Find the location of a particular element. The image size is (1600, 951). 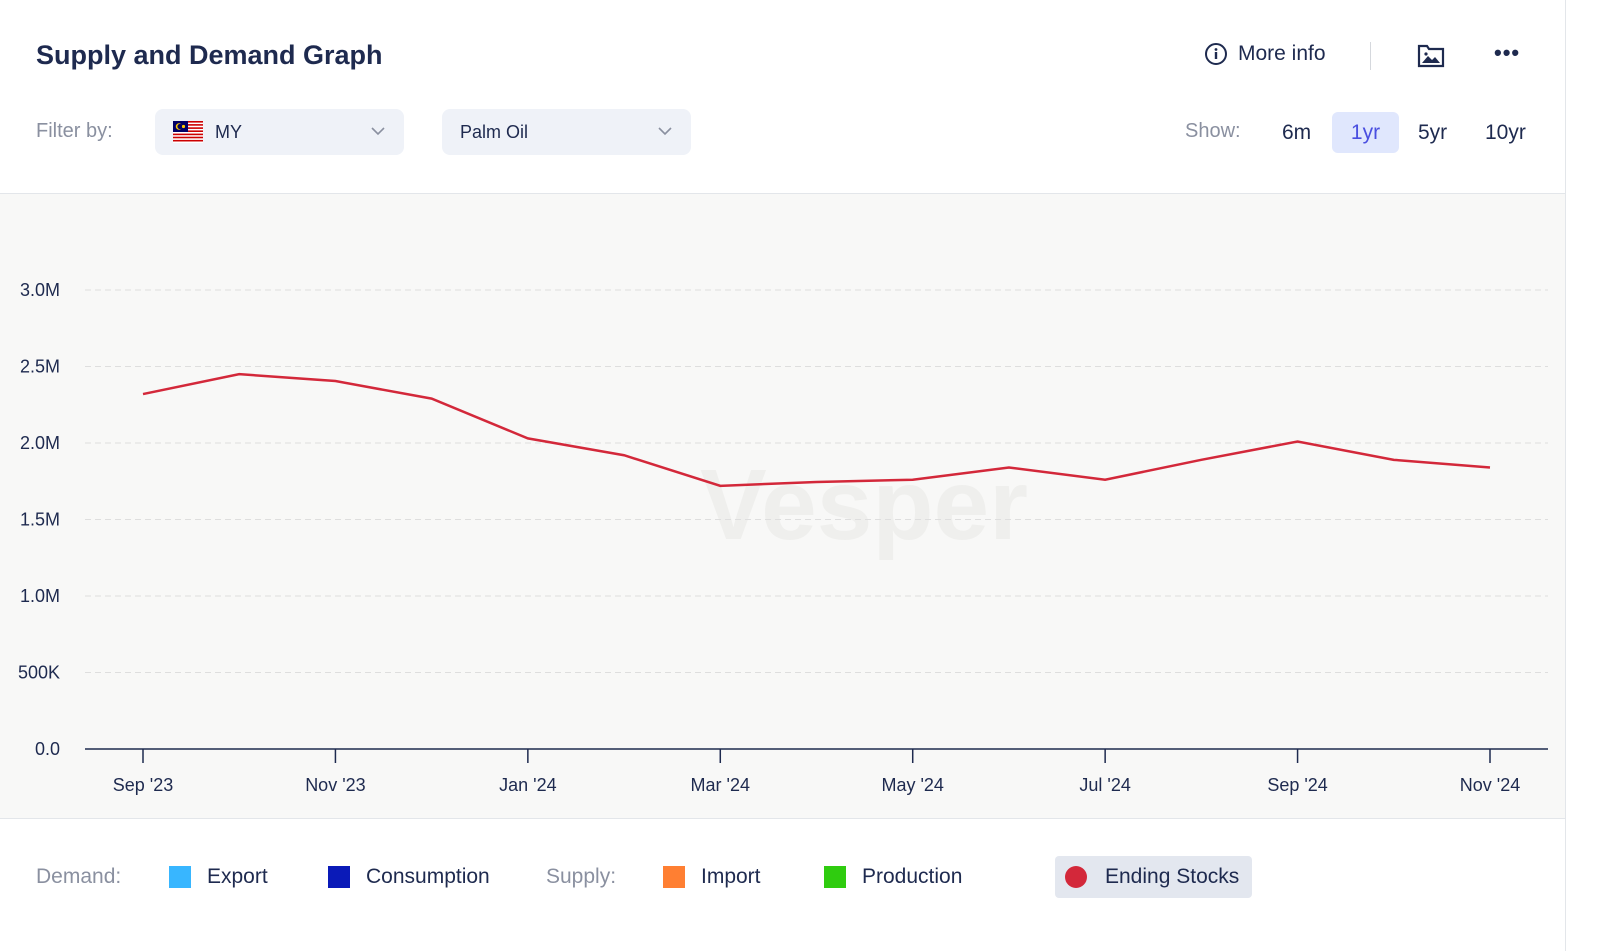

x-tick-label: Sep '24 is located at coordinates (1297, 785).